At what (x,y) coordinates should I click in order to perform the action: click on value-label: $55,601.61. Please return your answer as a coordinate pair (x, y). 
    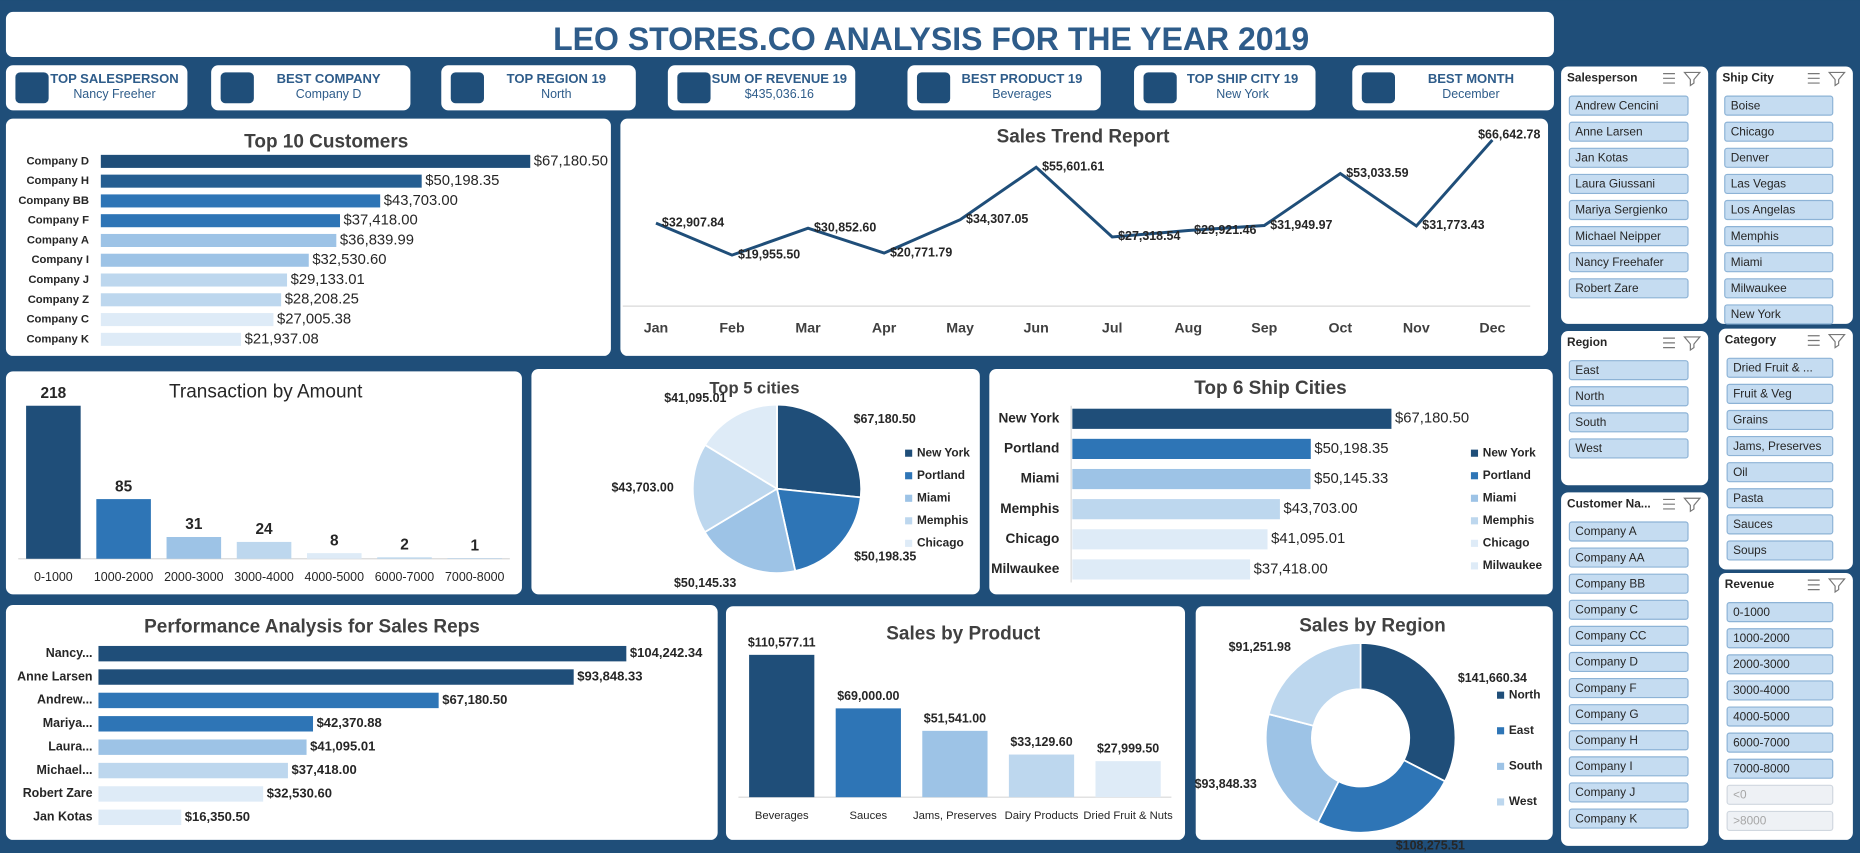
    Looking at the image, I should click on (1073, 167).